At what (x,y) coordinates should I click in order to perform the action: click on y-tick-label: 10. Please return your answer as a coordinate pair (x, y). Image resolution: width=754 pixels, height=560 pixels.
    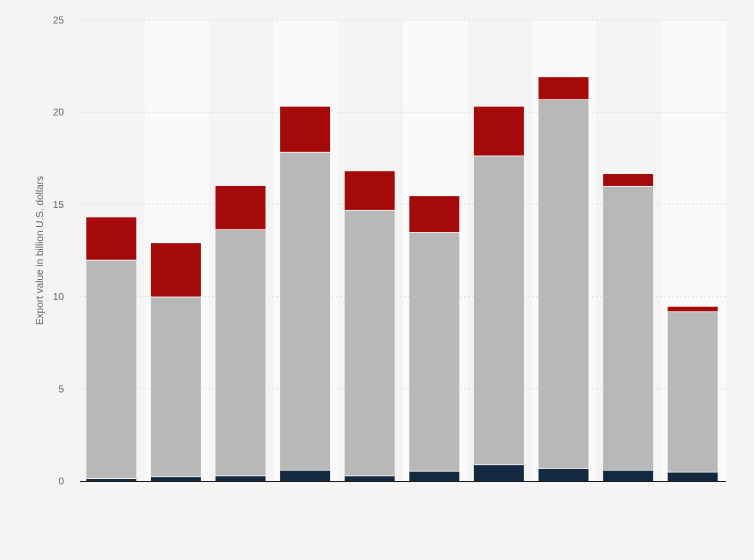
    Looking at the image, I should click on (59, 297).